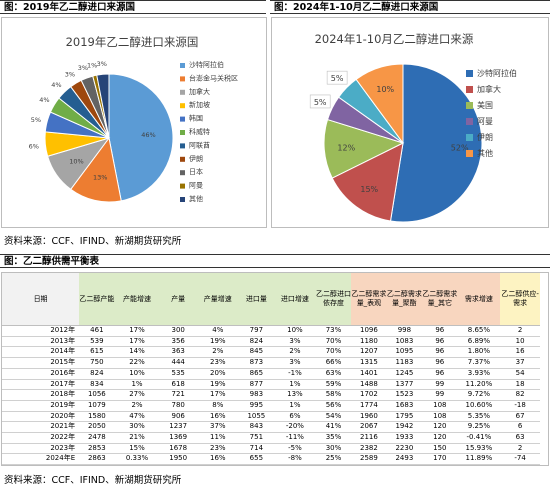 The height and width of the screenshot is (489, 550). What do you see at coordinates (404, 406) in the screenshot?
I see `table-cell: 1683` at bounding box center [404, 406].